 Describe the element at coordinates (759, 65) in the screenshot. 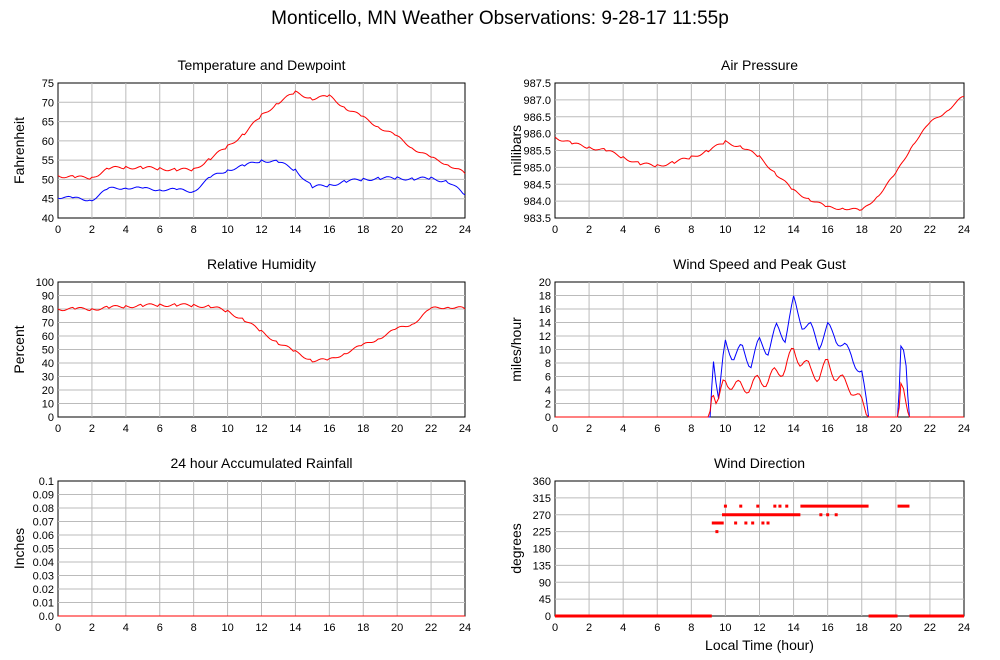

I see `chart-title: Air Pressure` at that location.